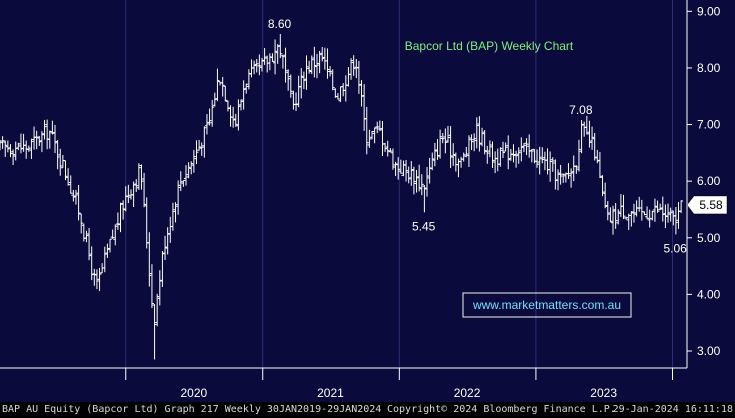 The width and height of the screenshot is (735, 418). What do you see at coordinates (194, 393) in the screenshot?
I see `x-tick-label: 2020` at bounding box center [194, 393].